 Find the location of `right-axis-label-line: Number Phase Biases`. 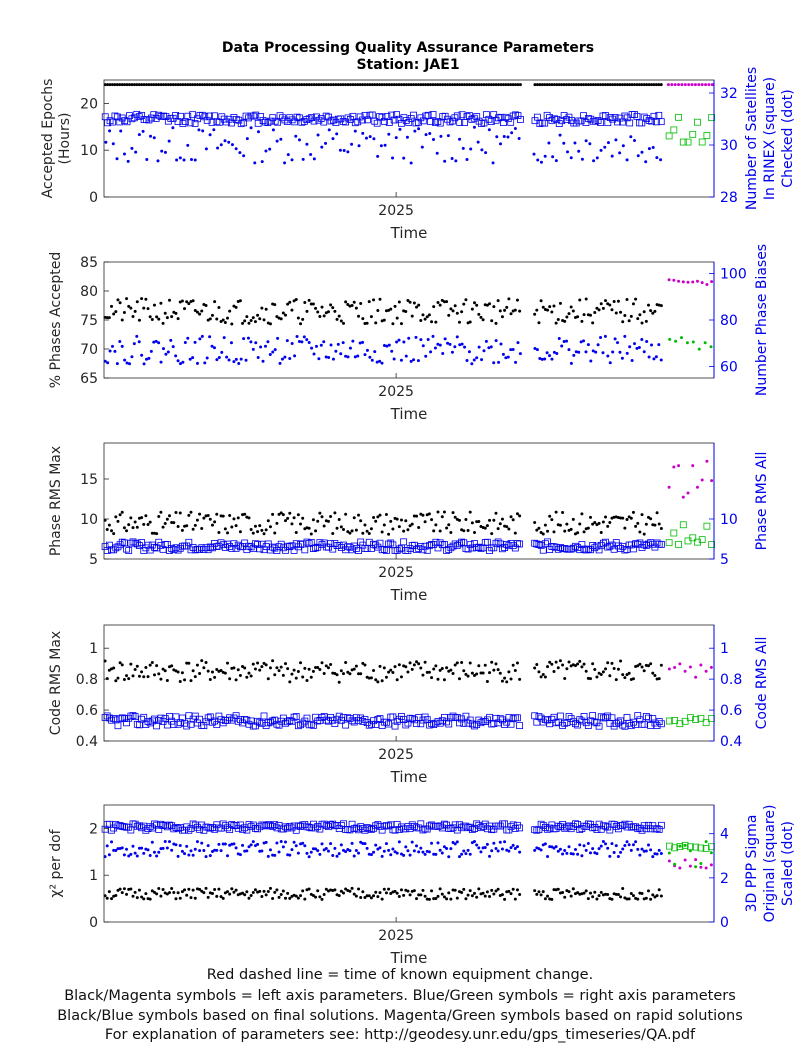

right-axis-label-line: Number Phase Biases is located at coordinates (762, 320).